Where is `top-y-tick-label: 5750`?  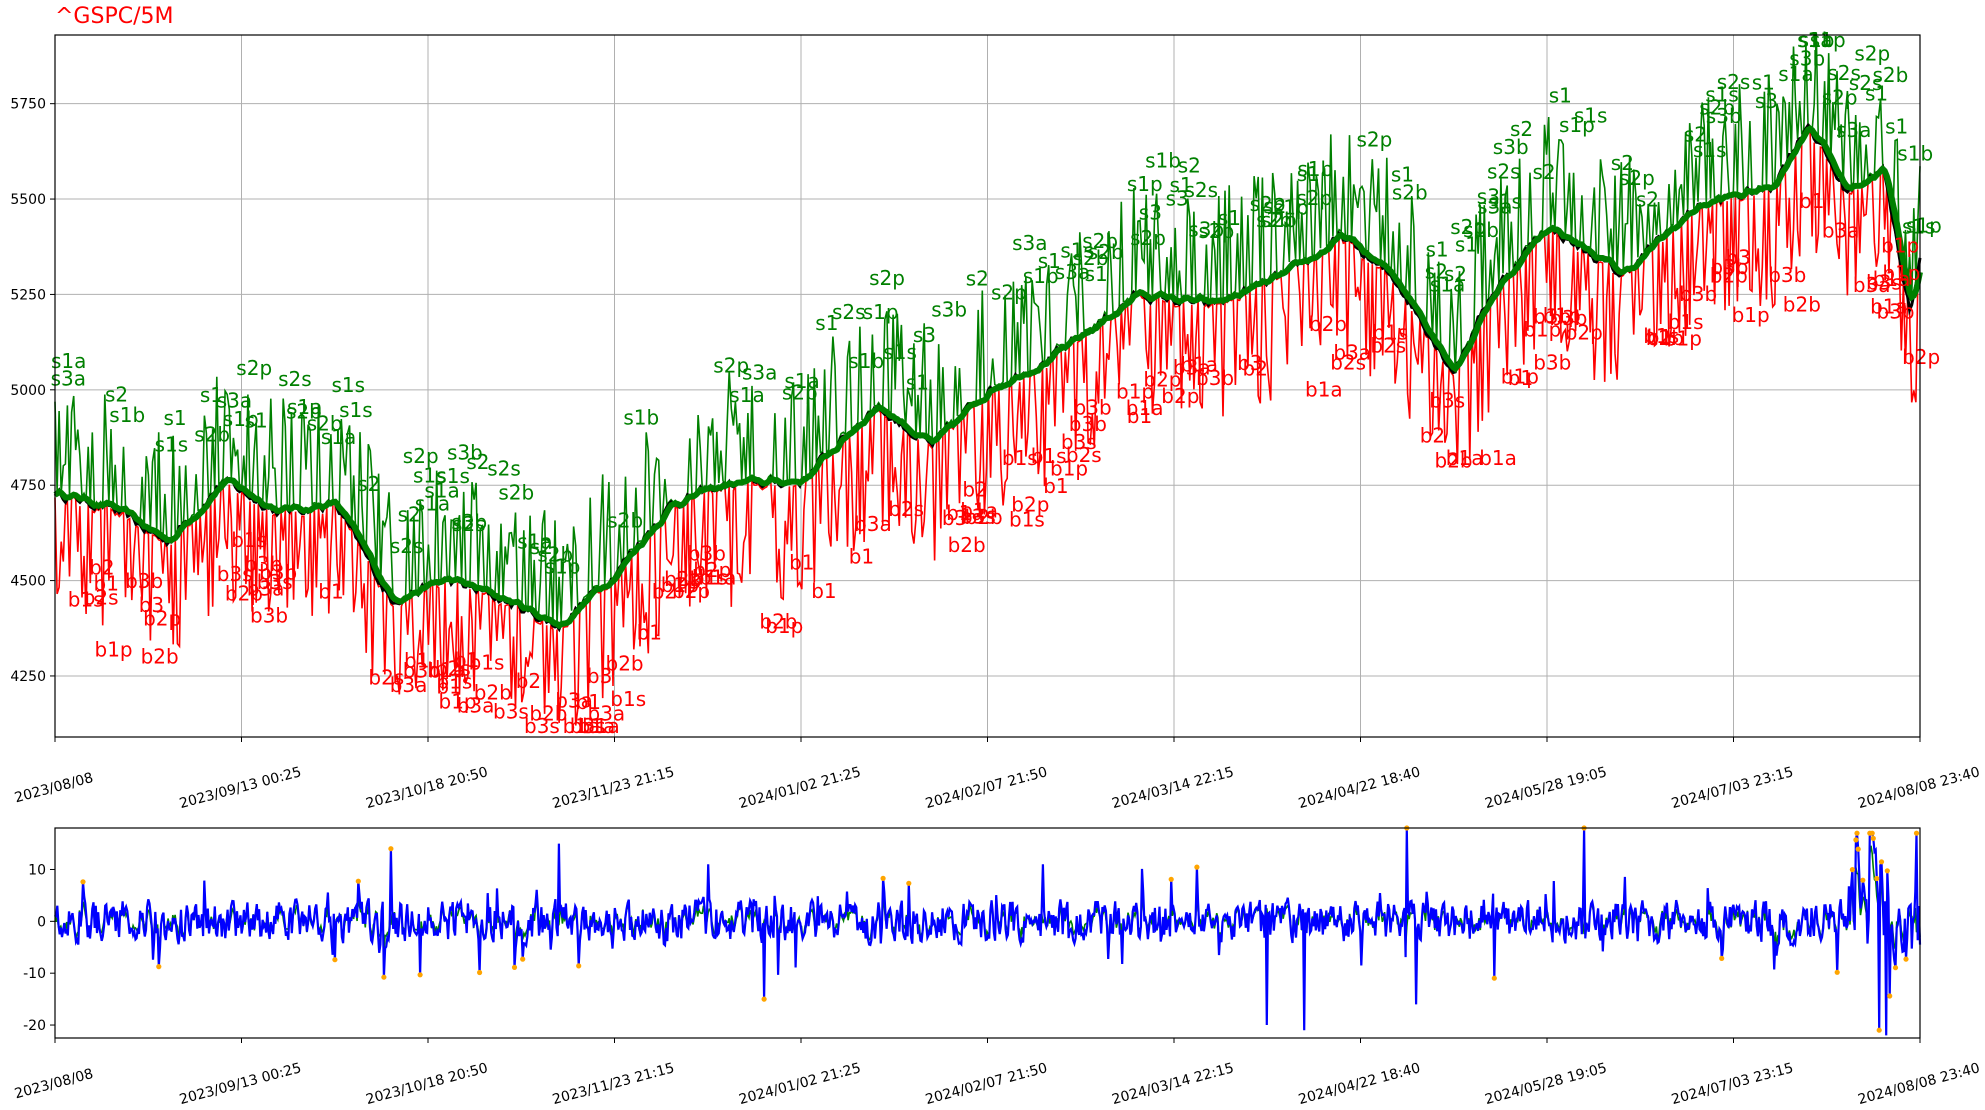 top-y-tick-label: 5750 is located at coordinates (28, 105).